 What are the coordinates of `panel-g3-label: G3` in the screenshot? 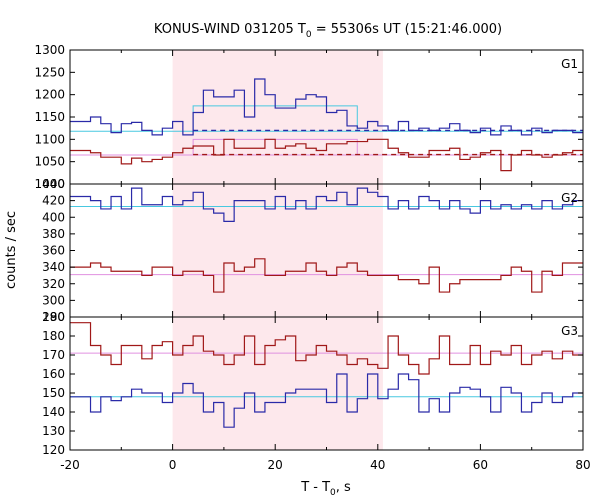 It's located at (569, 331).